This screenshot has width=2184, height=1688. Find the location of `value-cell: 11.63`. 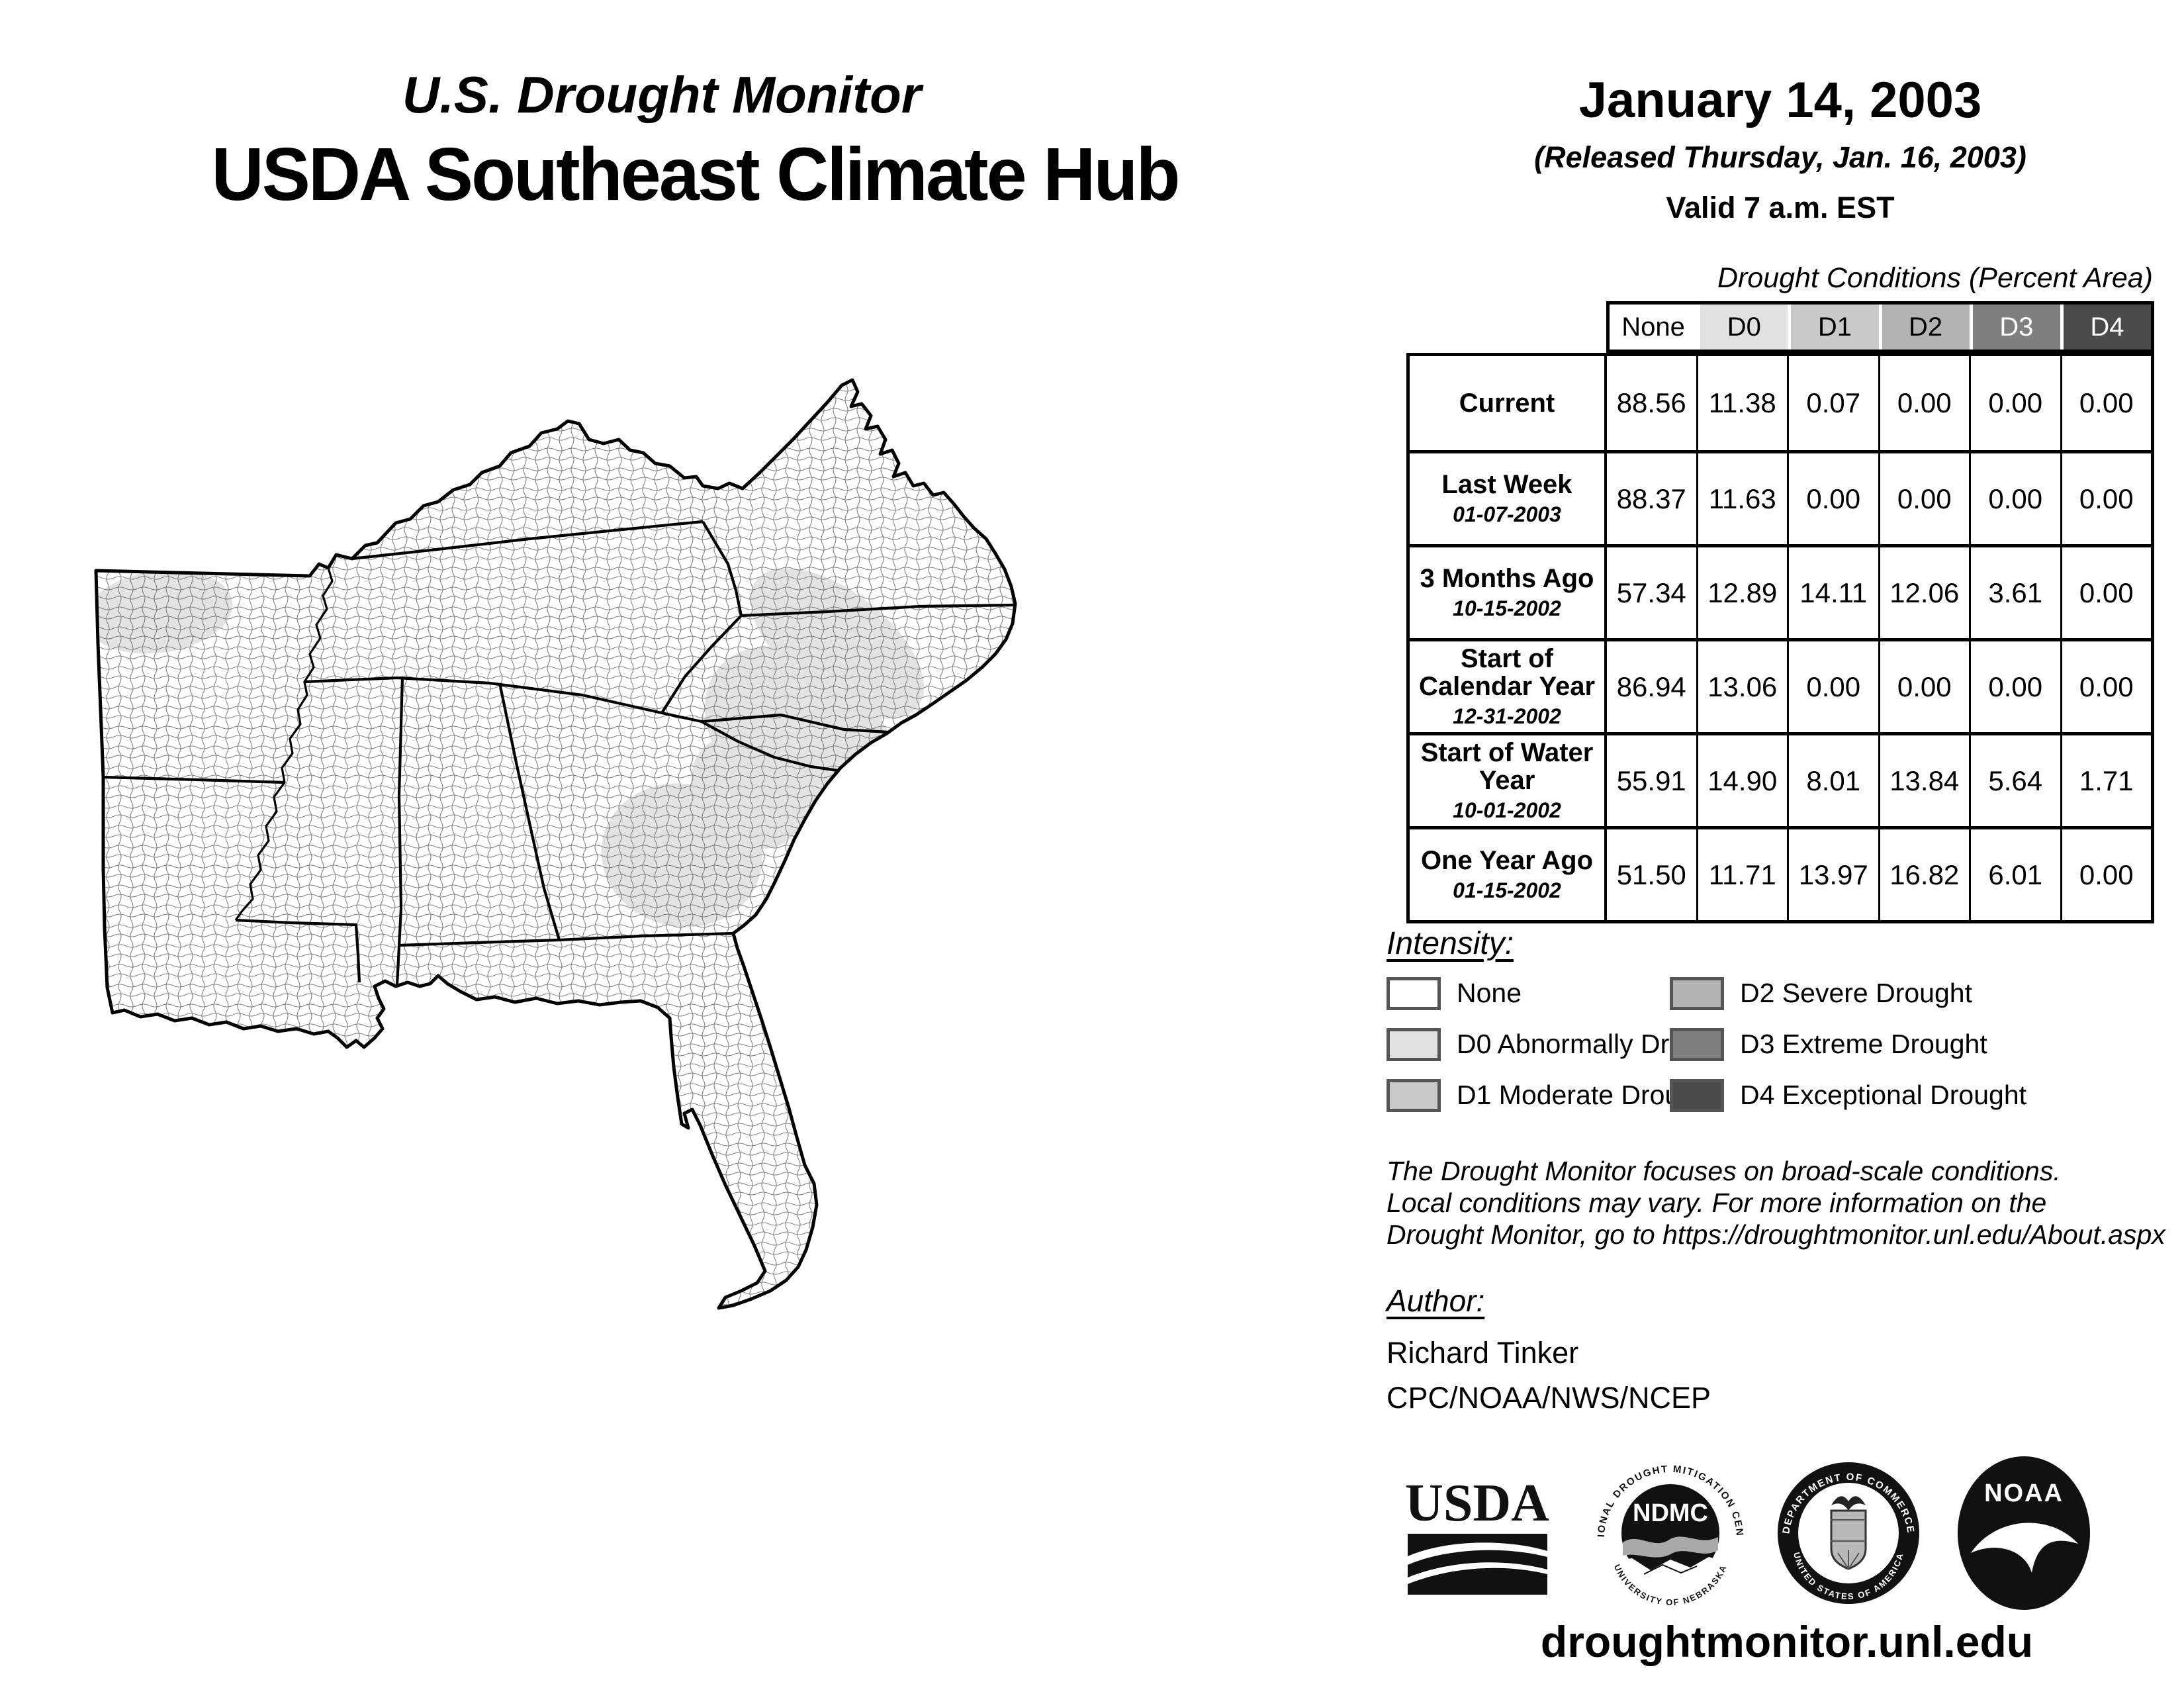

value-cell: 11.63 is located at coordinates (1742, 498).